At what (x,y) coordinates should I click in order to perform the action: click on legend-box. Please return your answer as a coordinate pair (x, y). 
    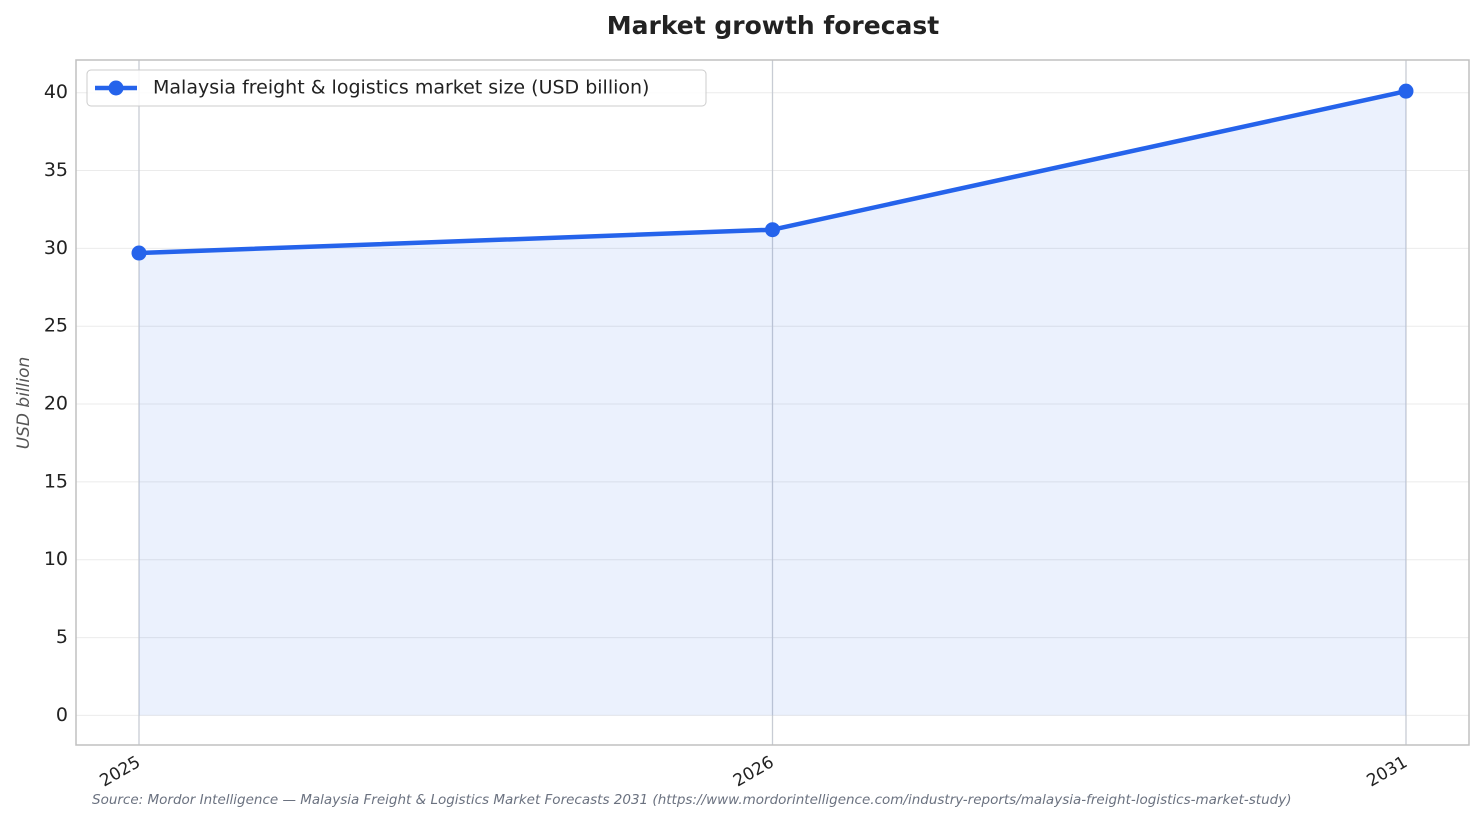
    Looking at the image, I should click on (396, 88).